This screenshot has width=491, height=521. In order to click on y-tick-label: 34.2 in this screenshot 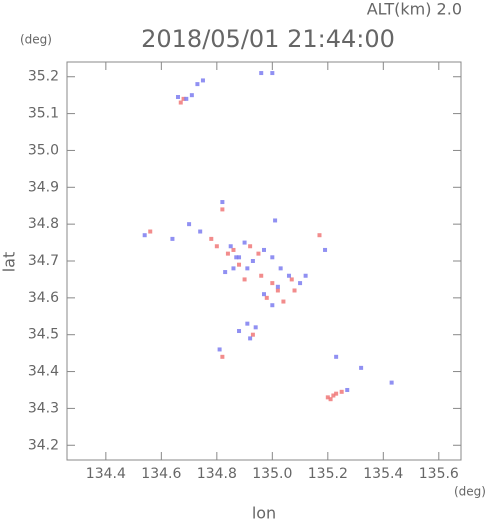, I will do `click(43, 445)`.